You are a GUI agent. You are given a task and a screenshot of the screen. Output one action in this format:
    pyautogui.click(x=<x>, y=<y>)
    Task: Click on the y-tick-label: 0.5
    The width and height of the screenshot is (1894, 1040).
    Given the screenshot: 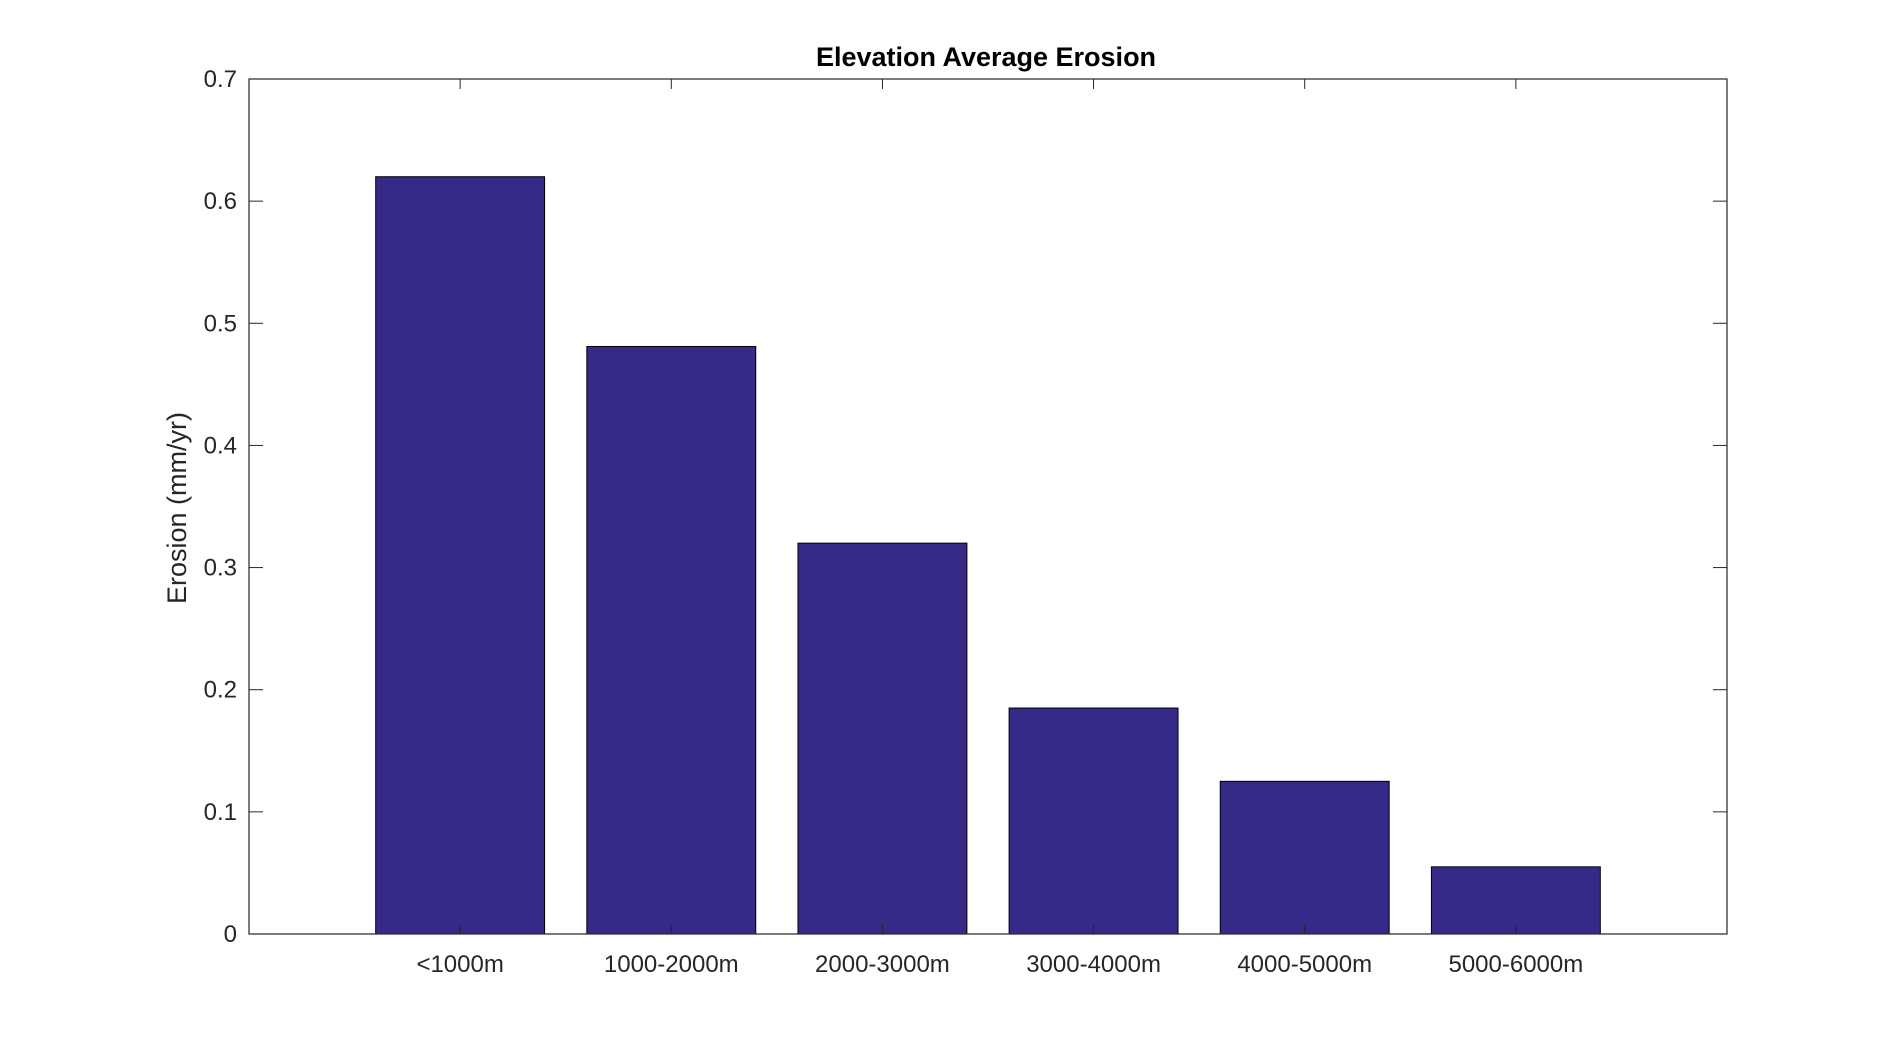 What is the action you would take?
    pyautogui.click(x=220, y=323)
    